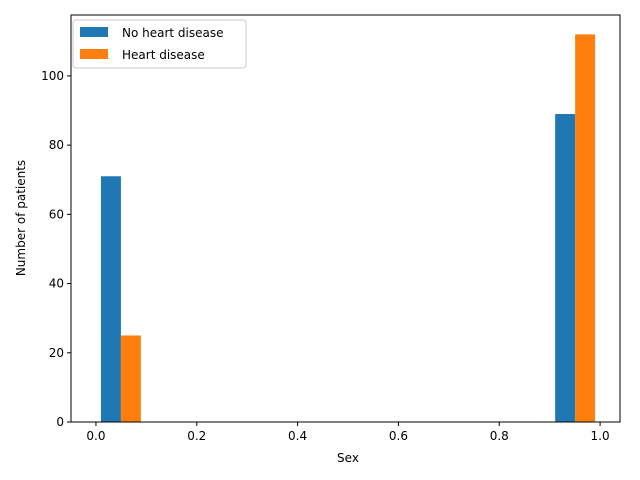 The image size is (640, 480). What do you see at coordinates (163, 55) in the screenshot?
I see `legend-label-heart-disease: Heart disease` at bounding box center [163, 55].